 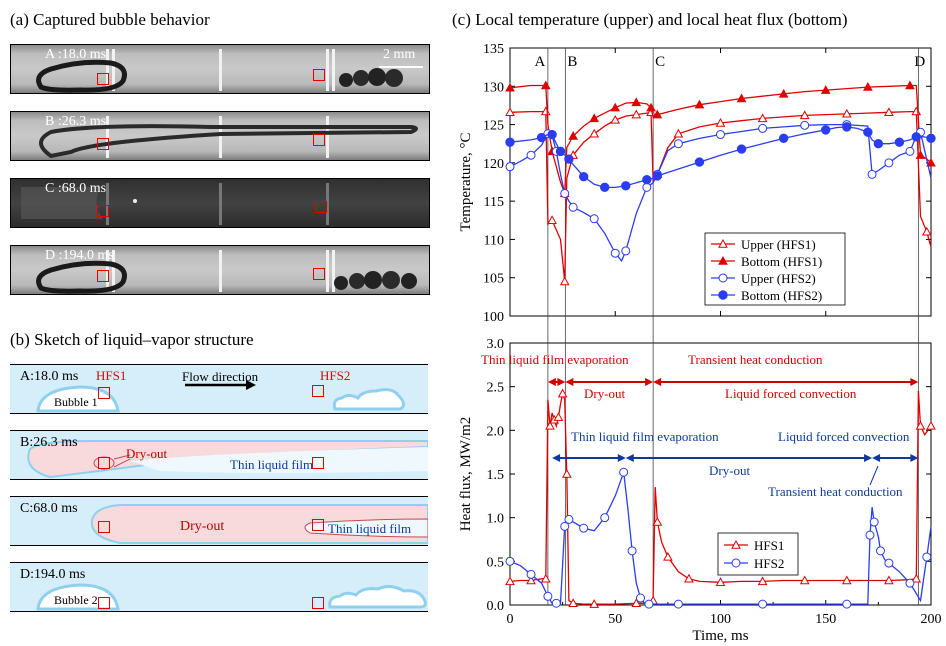 I want to click on event-label: B, so click(x=572, y=62).